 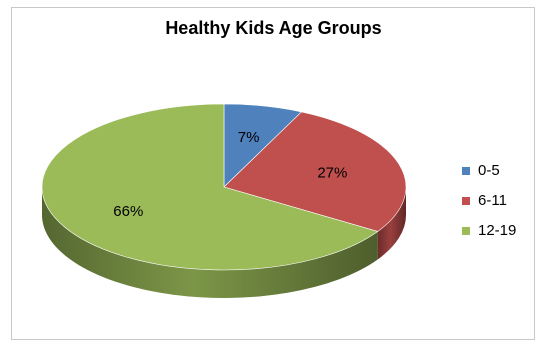 I want to click on legend-item-6-11: 6-11, so click(x=489, y=200).